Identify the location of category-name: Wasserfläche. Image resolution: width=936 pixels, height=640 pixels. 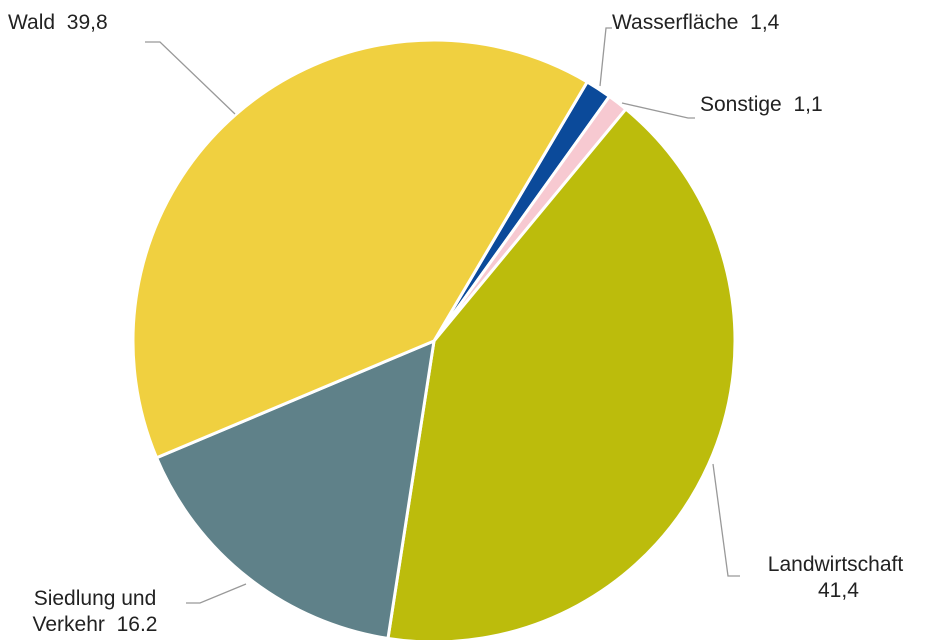
(675, 22).